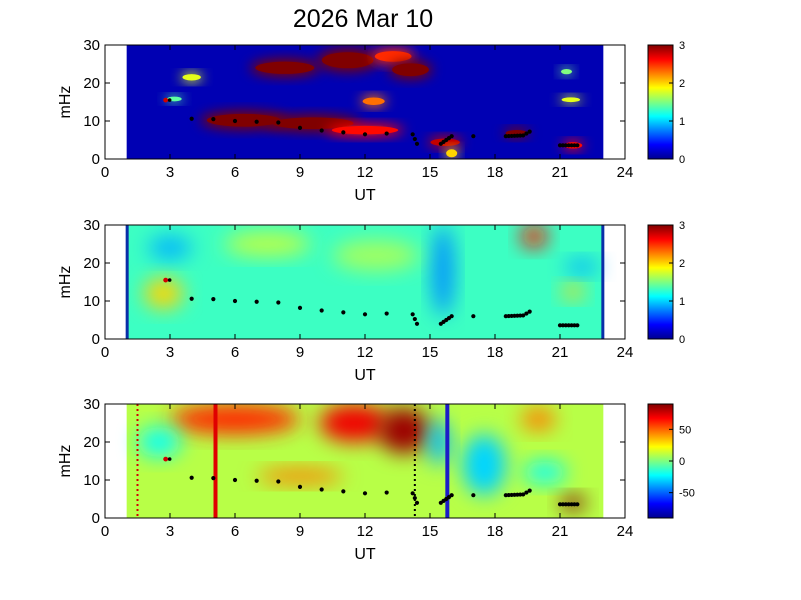  Describe the element at coordinates (666, 283) in the screenshot. I see `colorbar: 0 1 2 3` at that location.